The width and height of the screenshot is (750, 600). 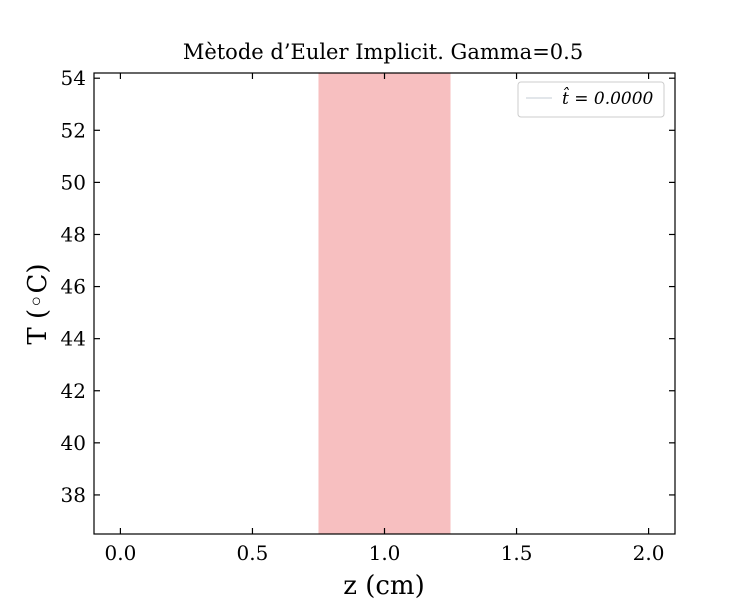 I want to click on x-tick-label: 1.0, so click(x=385, y=553).